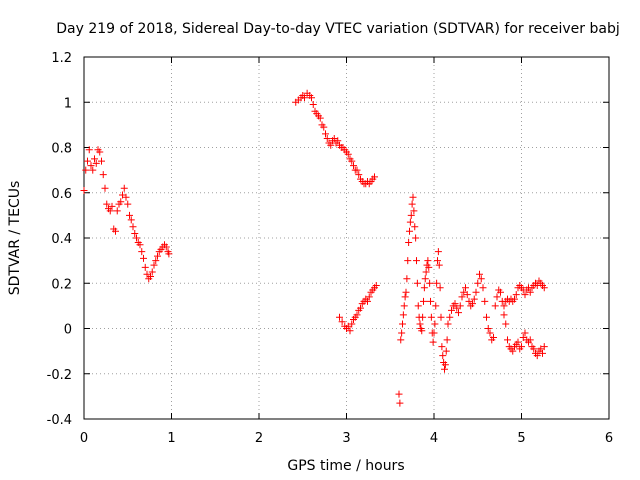  I want to click on x-tick-label: 1, so click(171, 438).